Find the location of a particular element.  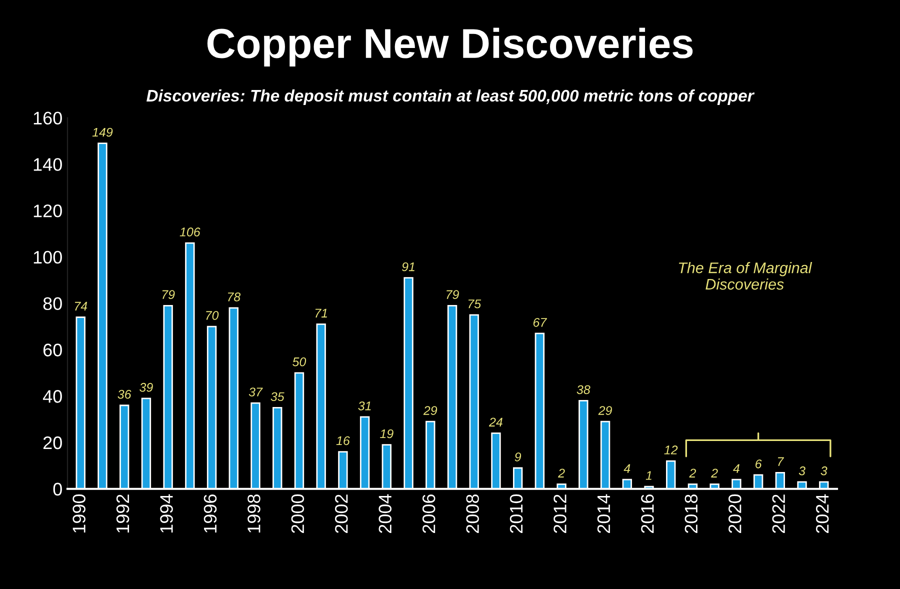

data-label: 149 is located at coordinates (102, 132).